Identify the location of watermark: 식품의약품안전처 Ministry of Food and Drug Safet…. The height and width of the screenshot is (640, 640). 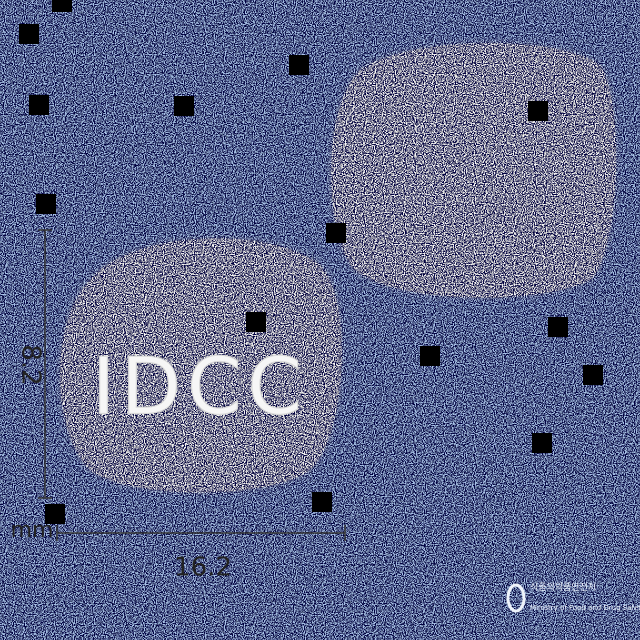
(573, 597).